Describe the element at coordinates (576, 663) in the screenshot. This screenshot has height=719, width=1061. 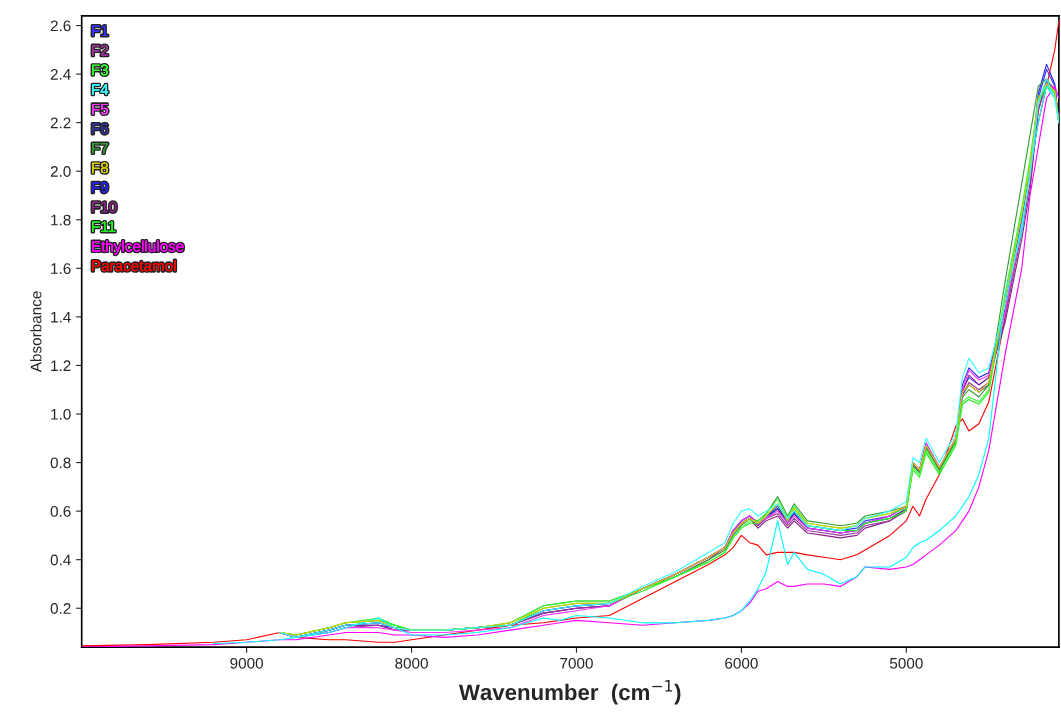
I see `x-tick-label: 7000` at that location.